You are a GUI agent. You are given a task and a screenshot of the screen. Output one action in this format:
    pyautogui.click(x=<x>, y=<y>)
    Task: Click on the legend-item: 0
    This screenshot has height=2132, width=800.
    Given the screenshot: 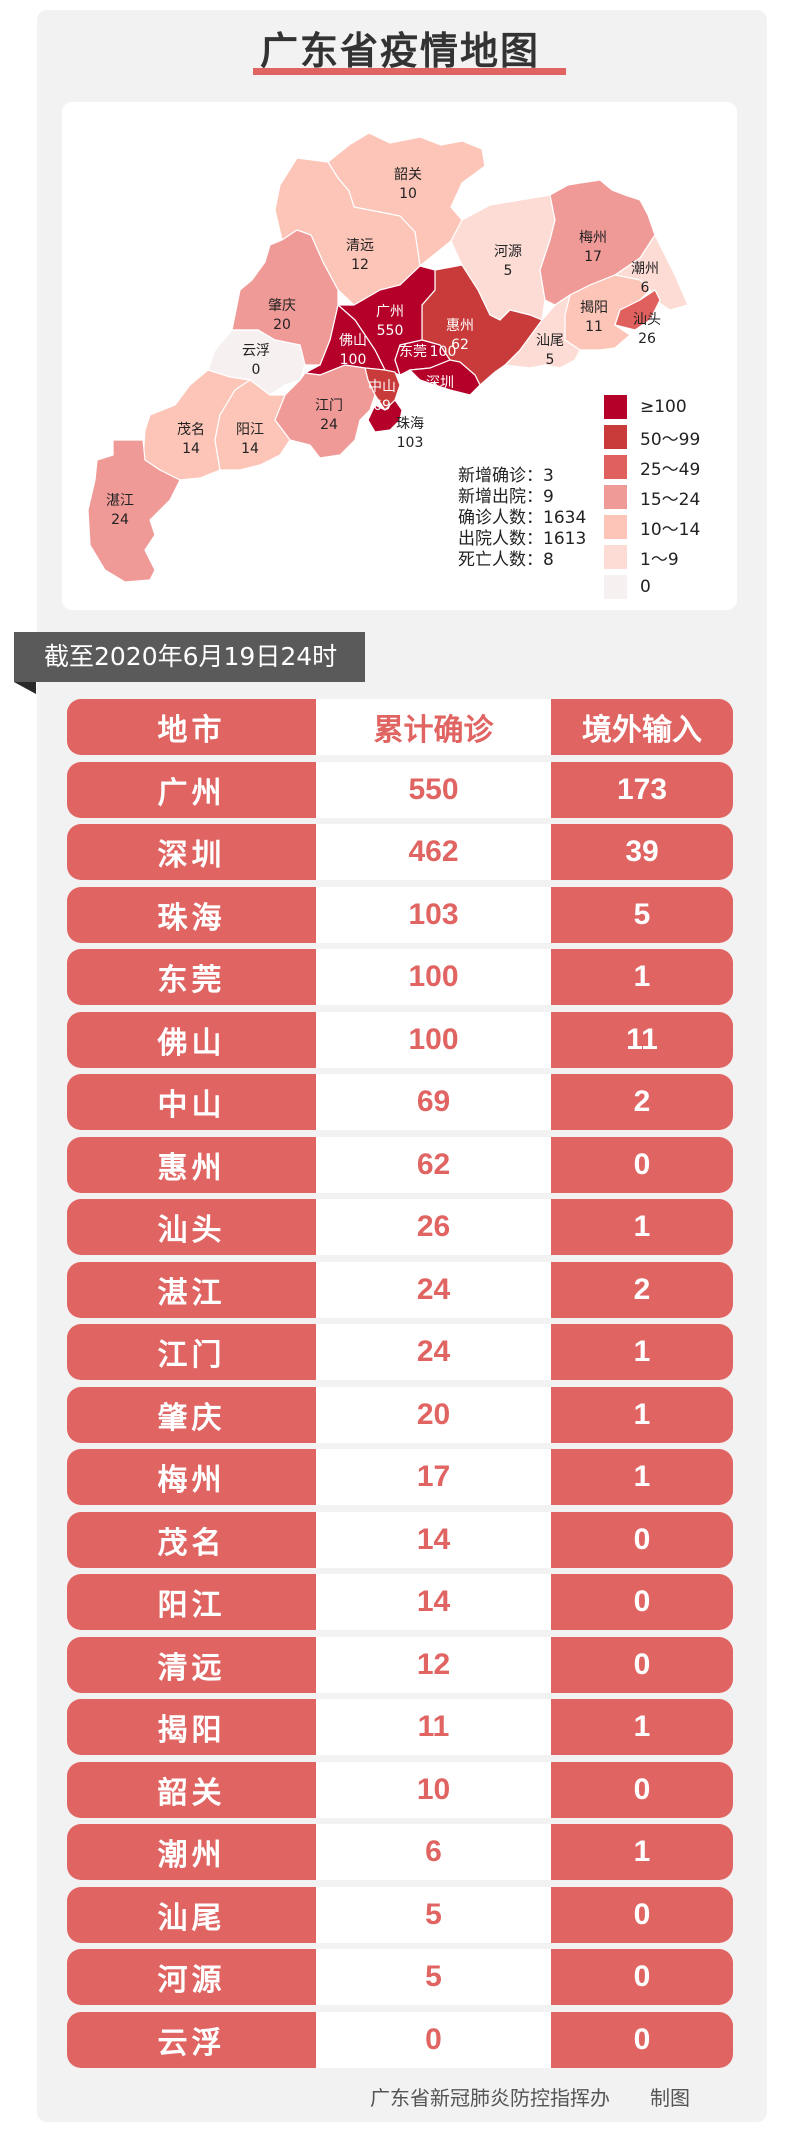 What is the action you would take?
    pyautogui.click(x=652, y=587)
    